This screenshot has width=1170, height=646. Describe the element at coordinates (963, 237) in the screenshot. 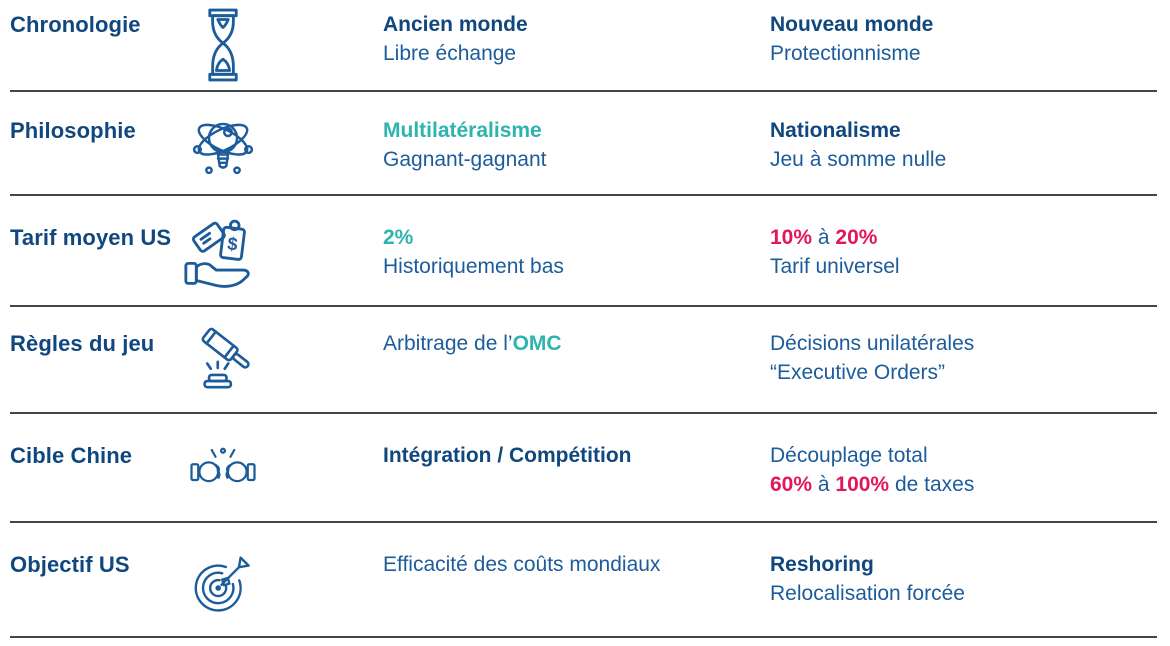

I see `text-line: 10% à 20%` at that location.